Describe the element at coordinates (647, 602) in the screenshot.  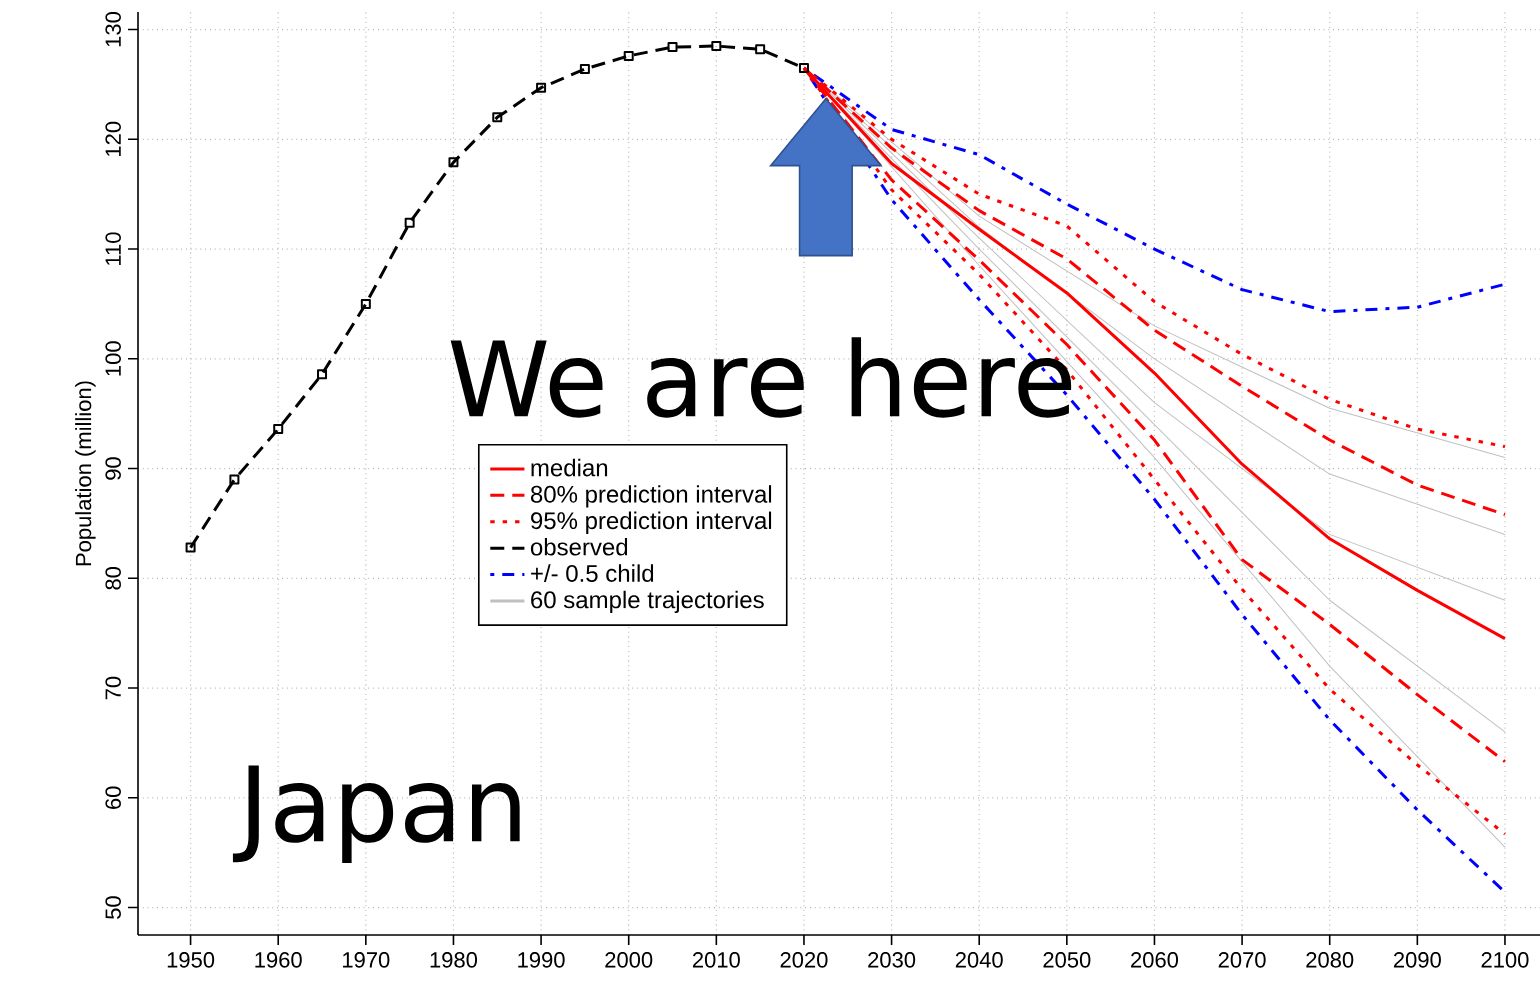
I see `legend-label: 60 sample trajectories` at that location.